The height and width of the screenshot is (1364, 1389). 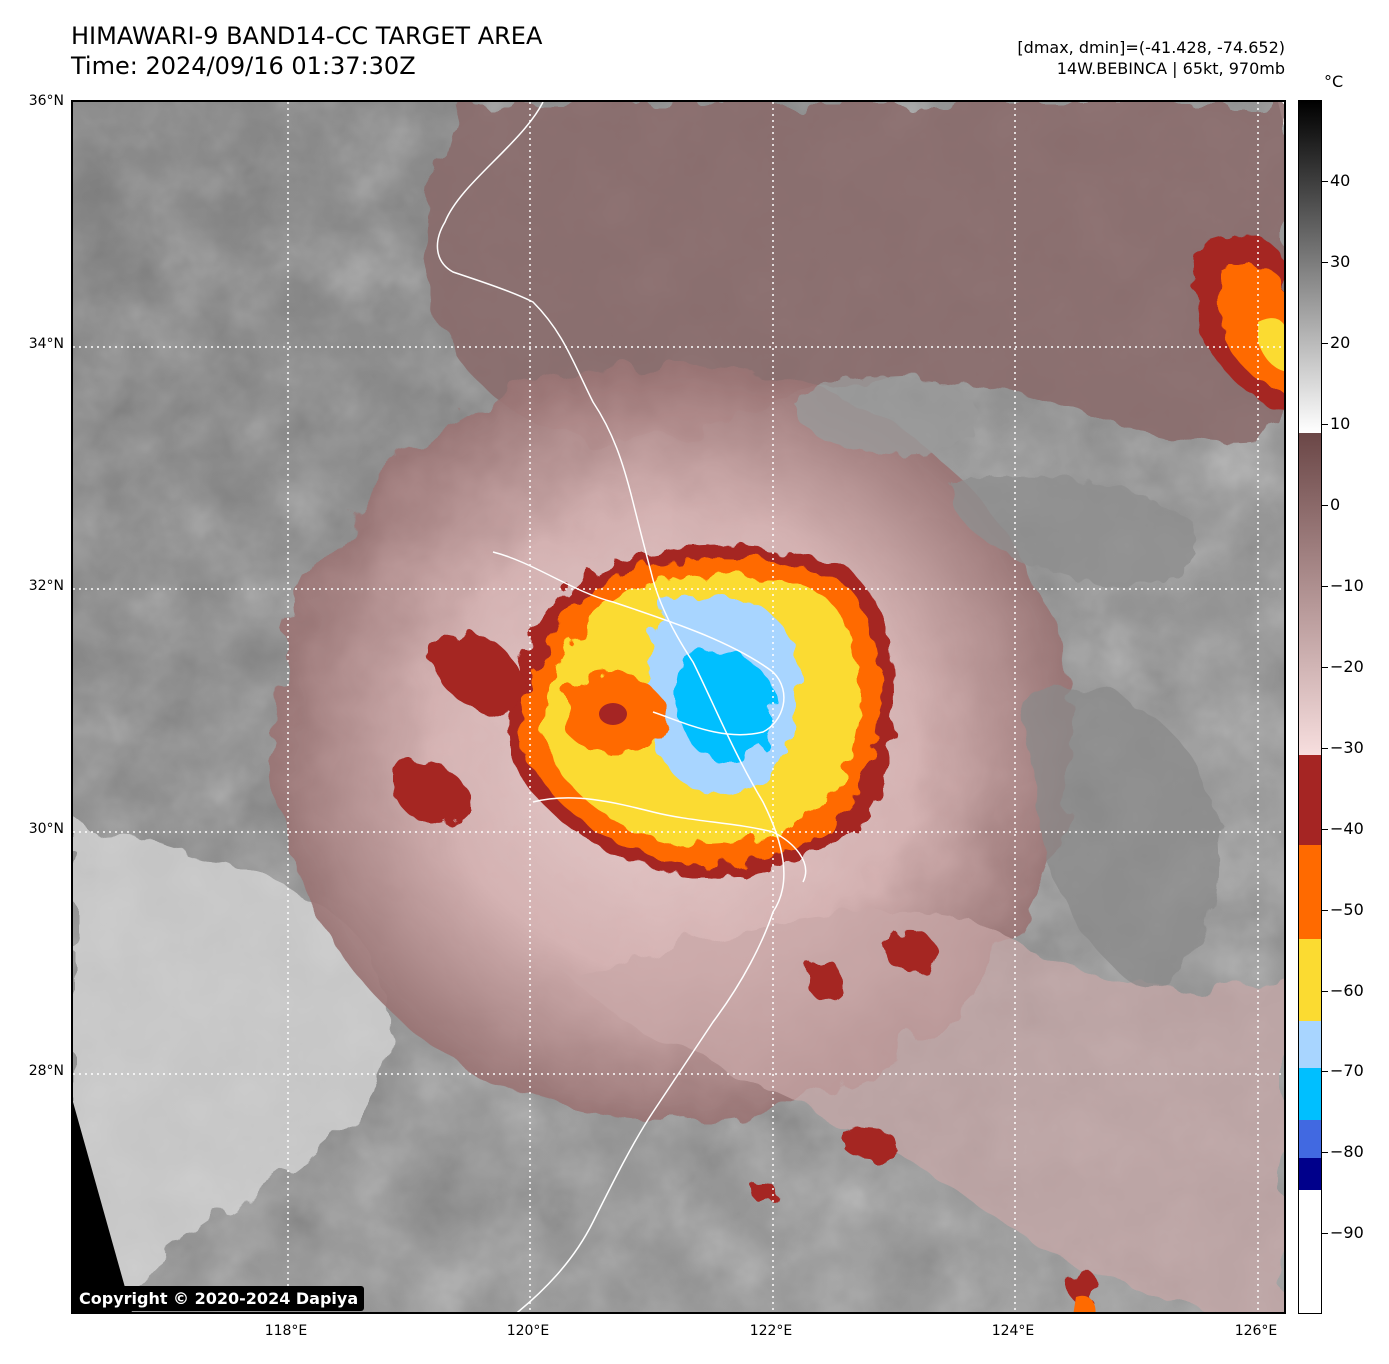 I want to click on lat-label: 32°N, so click(x=46, y=586).